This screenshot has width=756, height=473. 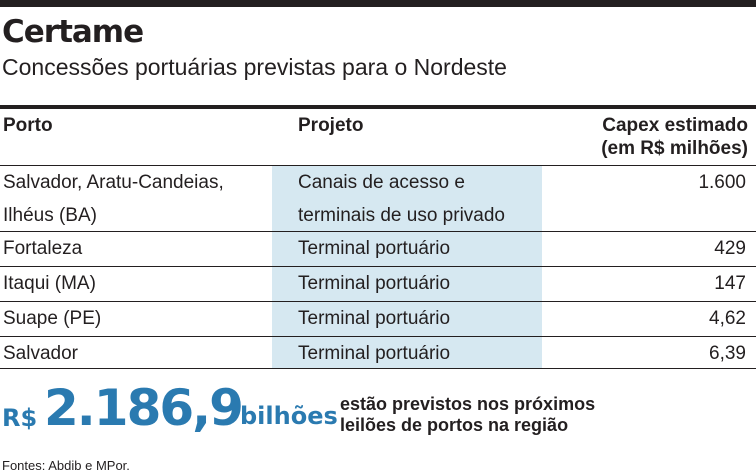 What do you see at coordinates (20, 418) in the screenshot?
I see `total-currency: R$` at bounding box center [20, 418].